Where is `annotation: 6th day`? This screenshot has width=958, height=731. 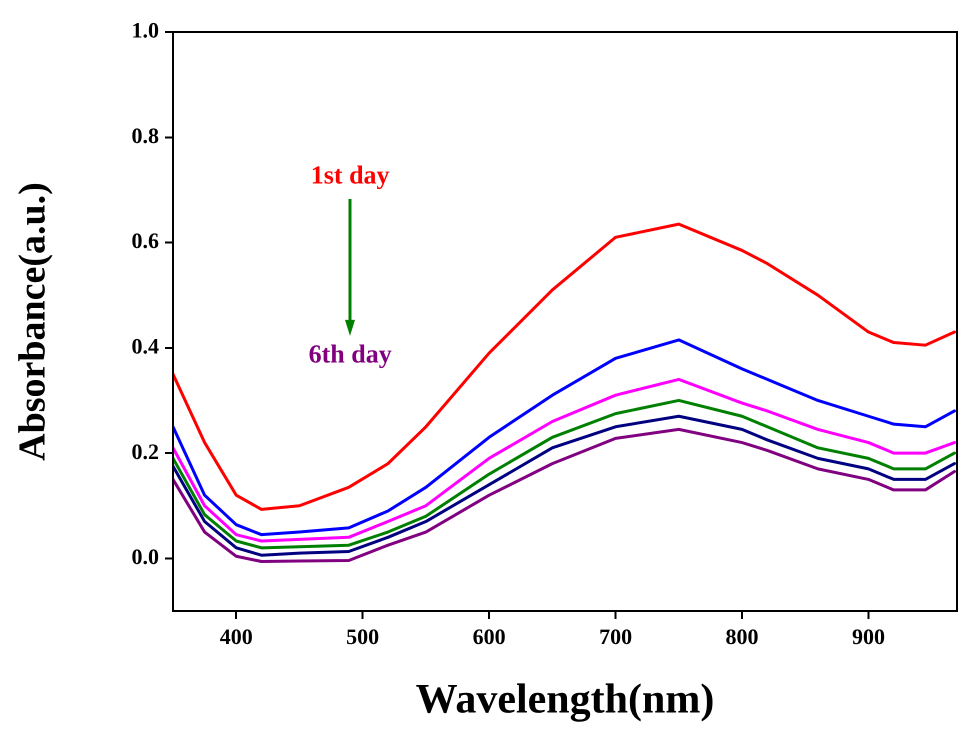
annotation: 6th day is located at coordinates (350, 353).